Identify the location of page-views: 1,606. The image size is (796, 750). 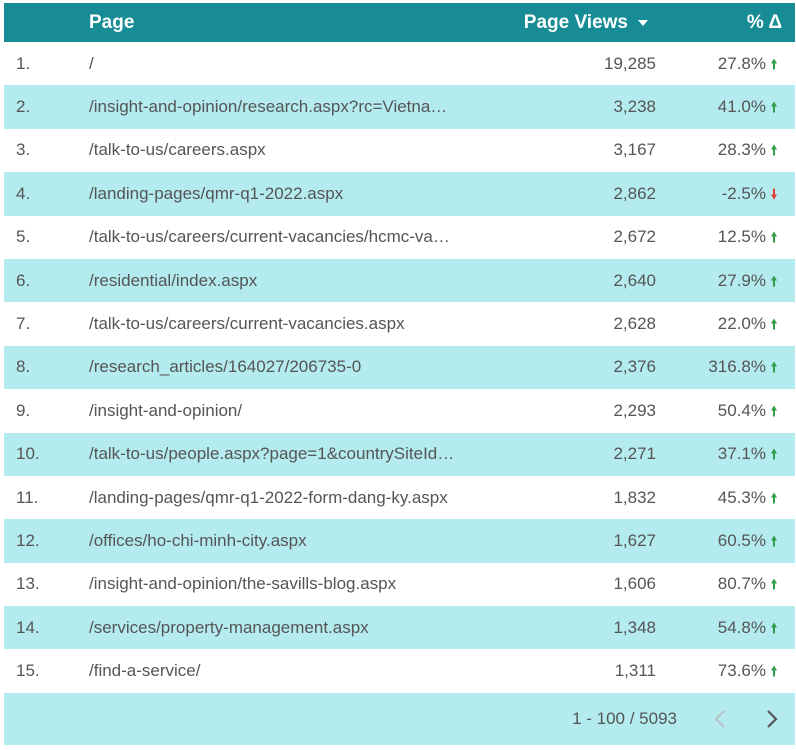
(634, 584).